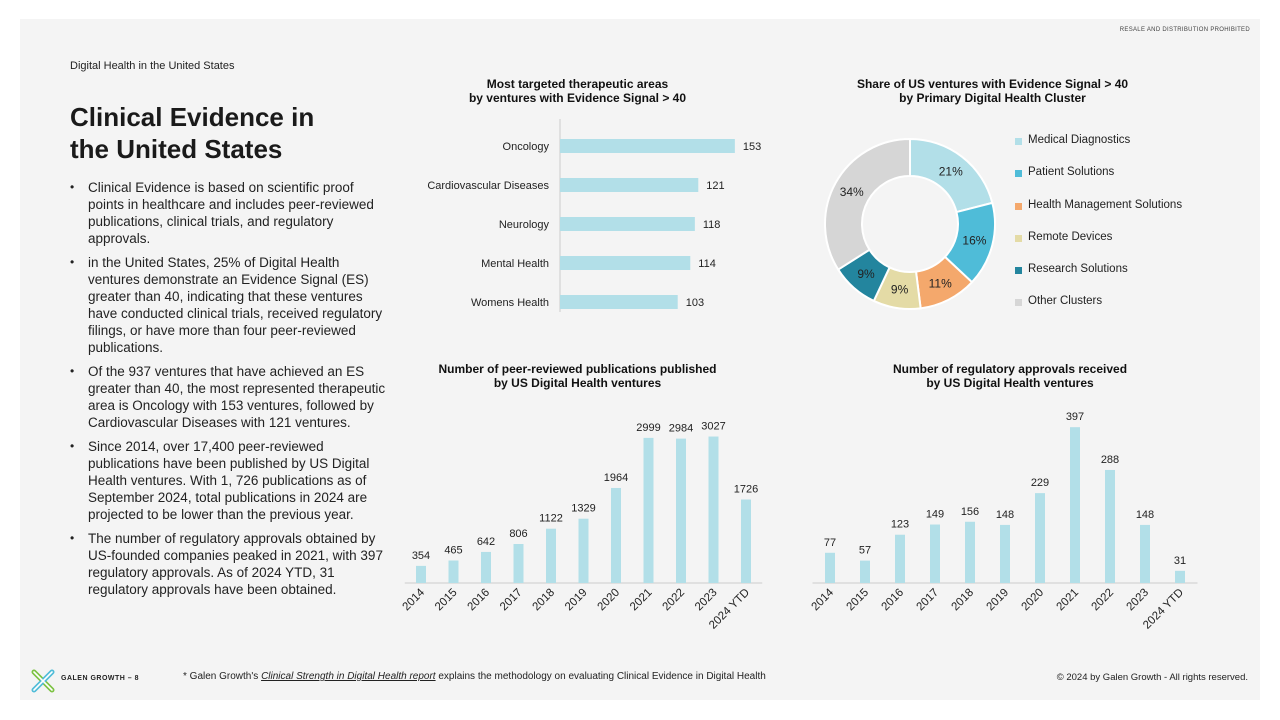  Describe the element at coordinates (706, 600) in the screenshot. I see `tick-label: 2023` at that location.